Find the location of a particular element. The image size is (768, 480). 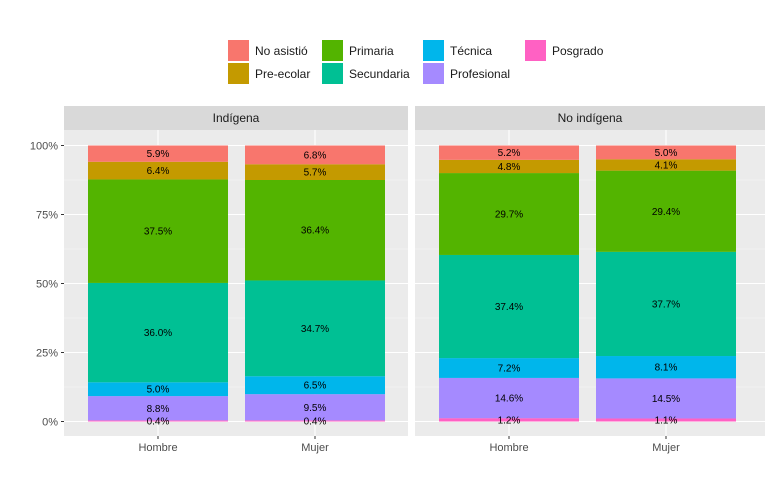

bar-hombre: 0.4%8.8% 5.0% 36.0% 37.5% 6.4% 5.9% is located at coordinates (158, 286).